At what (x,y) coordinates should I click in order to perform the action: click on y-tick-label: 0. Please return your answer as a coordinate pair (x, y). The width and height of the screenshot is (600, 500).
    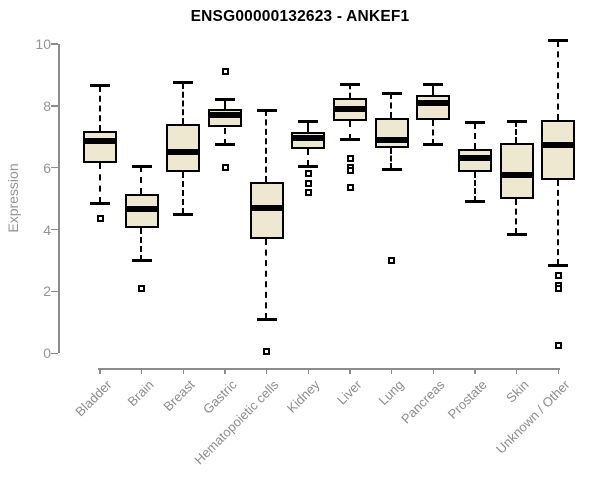
    Looking at the image, I should click on (47, 353).